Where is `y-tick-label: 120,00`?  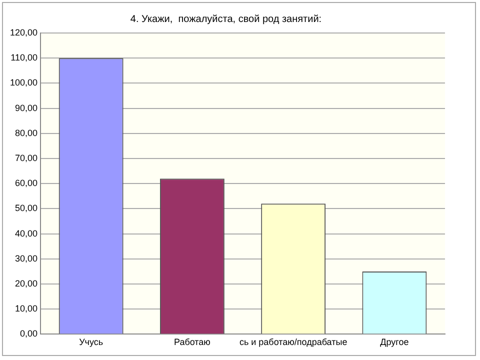
y-tick-label: 120,00 is located at coordinates (24, 32).